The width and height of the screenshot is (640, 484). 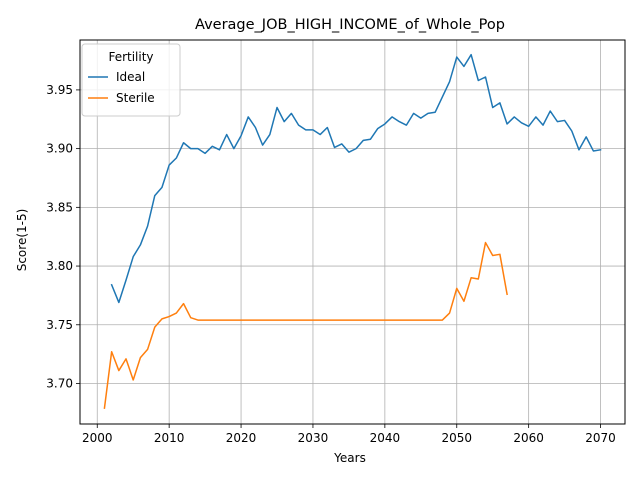 What do you see at coordinates (600, 438) in the screenshot?
I see `x-tick-label: 2070` at bounding box center [600, 438].